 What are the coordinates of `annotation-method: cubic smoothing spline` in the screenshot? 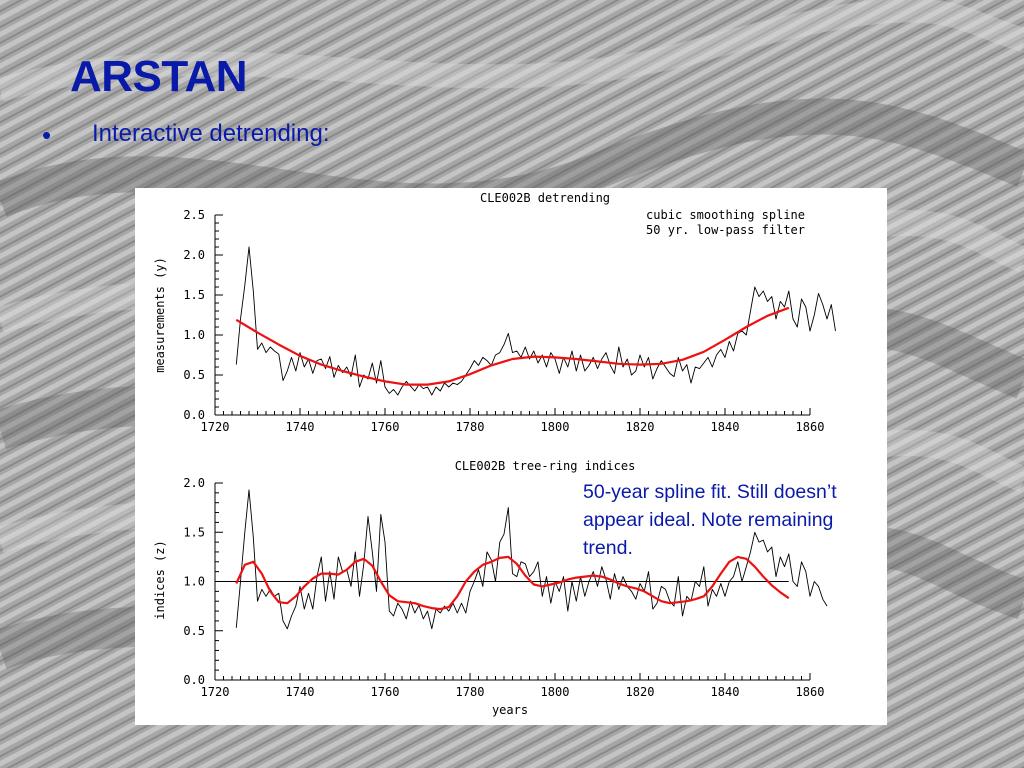 It's located at (725, 215).